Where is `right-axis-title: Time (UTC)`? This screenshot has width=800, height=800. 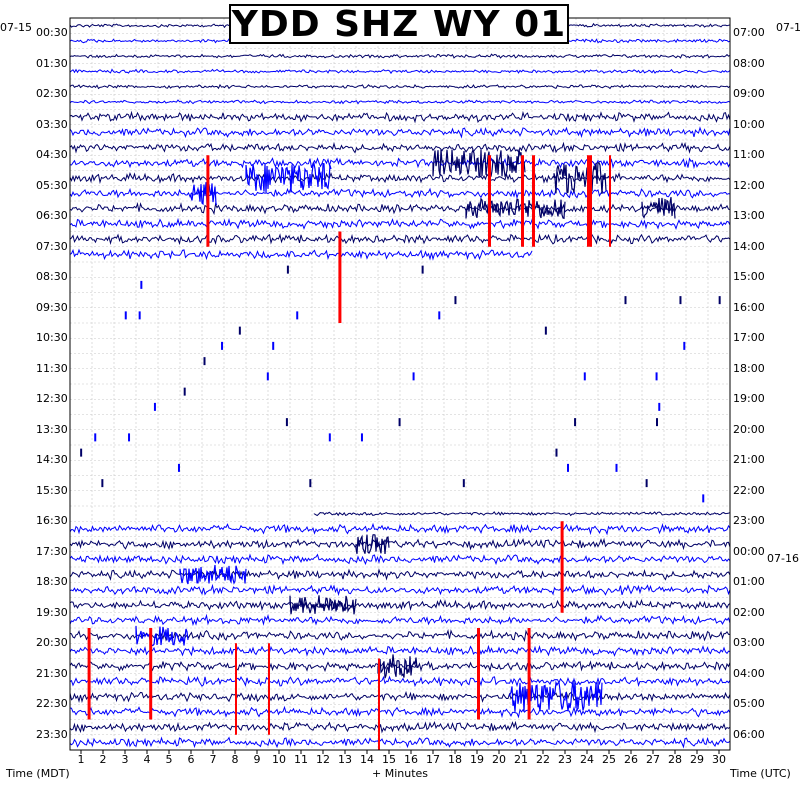
right-axis-title: Time (UTC) is located at coordinates (760, 773).